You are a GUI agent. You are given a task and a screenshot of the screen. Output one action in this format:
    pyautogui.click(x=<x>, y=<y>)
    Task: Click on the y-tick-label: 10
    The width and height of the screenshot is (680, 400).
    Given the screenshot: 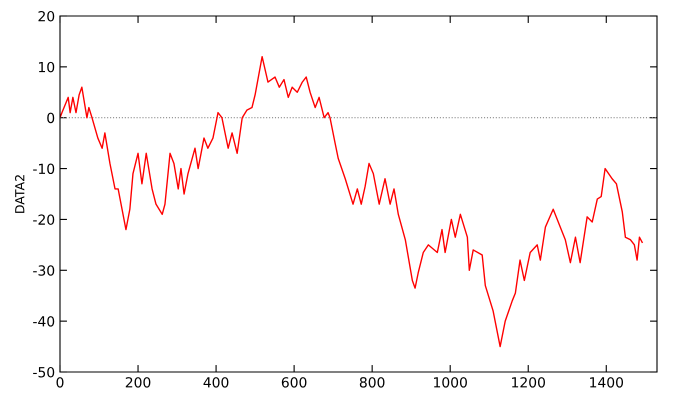 What is the action you would take?
    pyautogui.click(x=46, y=67)
    